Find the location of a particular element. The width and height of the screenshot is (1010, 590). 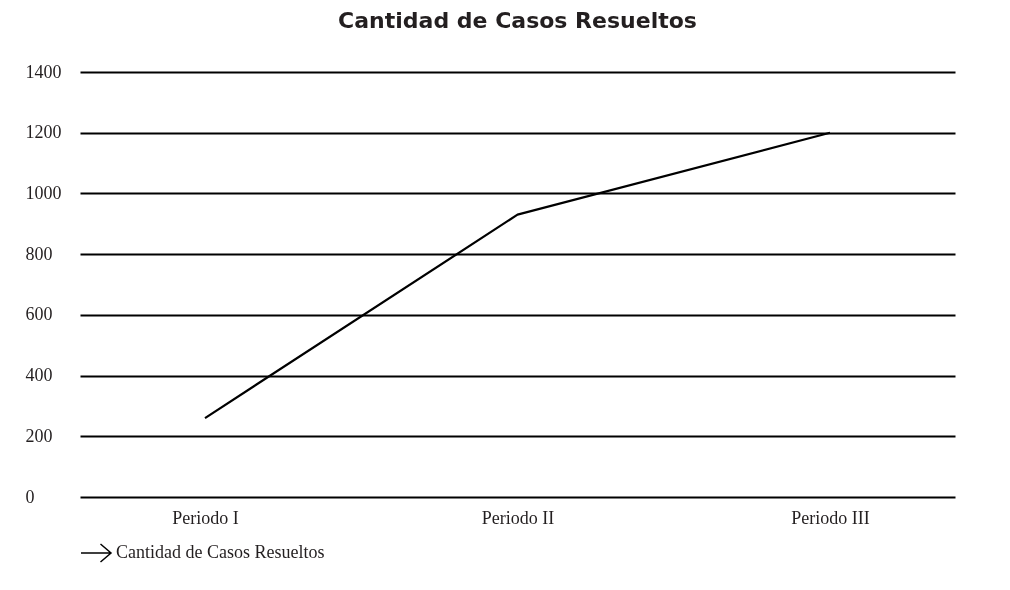

x-tick-label: Periodo I is located at coordinates (205, 517).